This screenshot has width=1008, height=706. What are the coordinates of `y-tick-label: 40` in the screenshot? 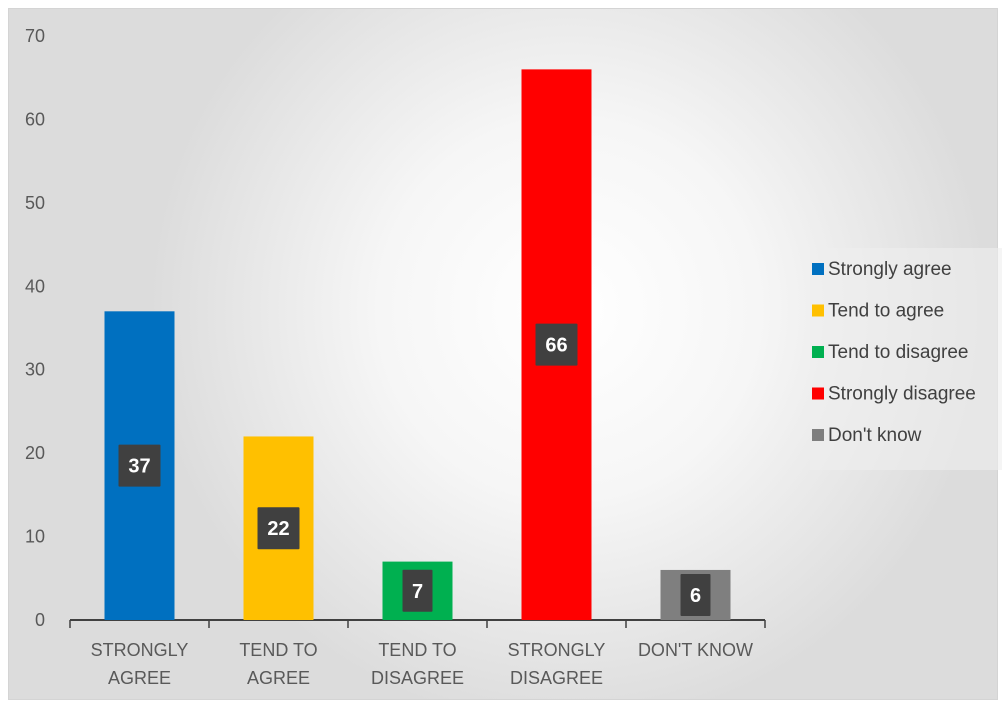 It's located at (35, 286).